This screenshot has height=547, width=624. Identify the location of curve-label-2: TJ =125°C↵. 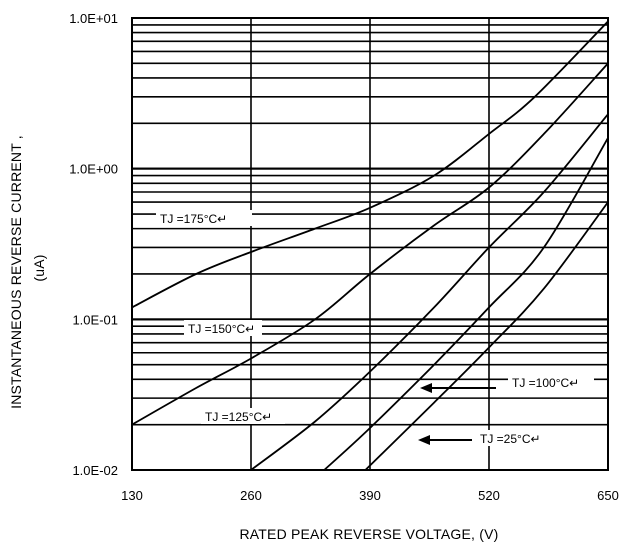
(238, 417).